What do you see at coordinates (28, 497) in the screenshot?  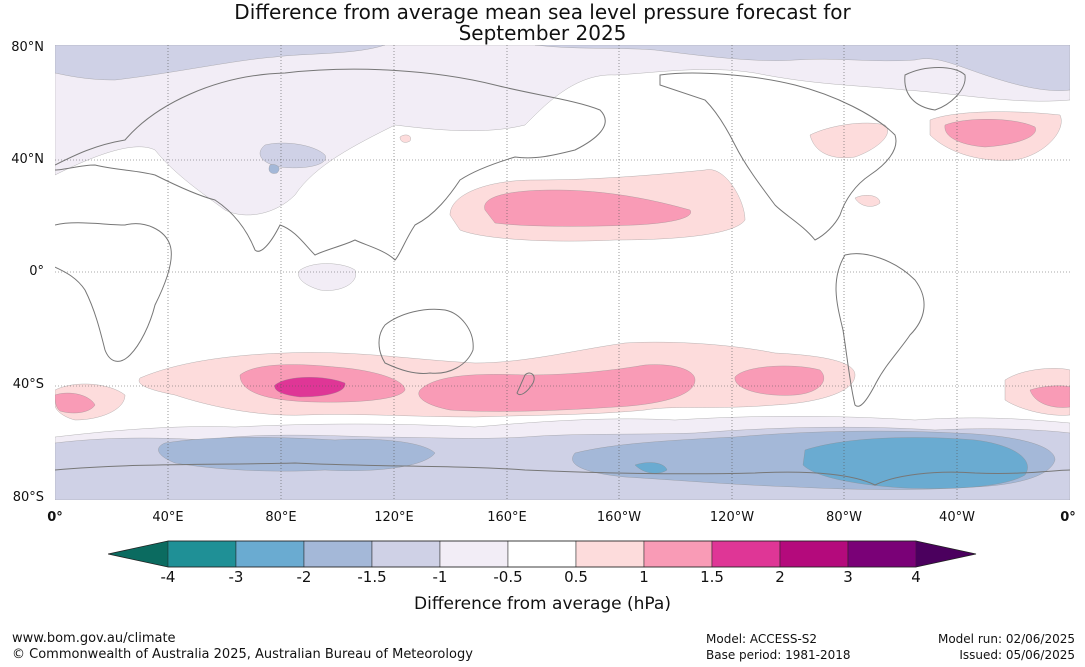 I see `lat-label-80s: 80°S` at bounding box center [28, 497].